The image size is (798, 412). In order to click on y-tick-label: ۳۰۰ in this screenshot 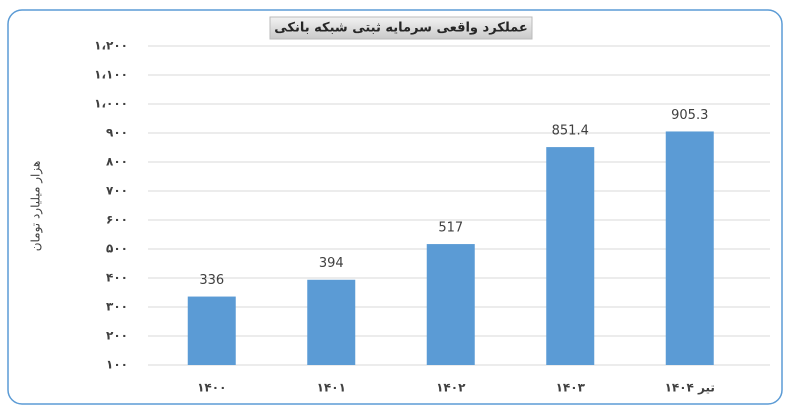, I will do `click(117, 307)`.